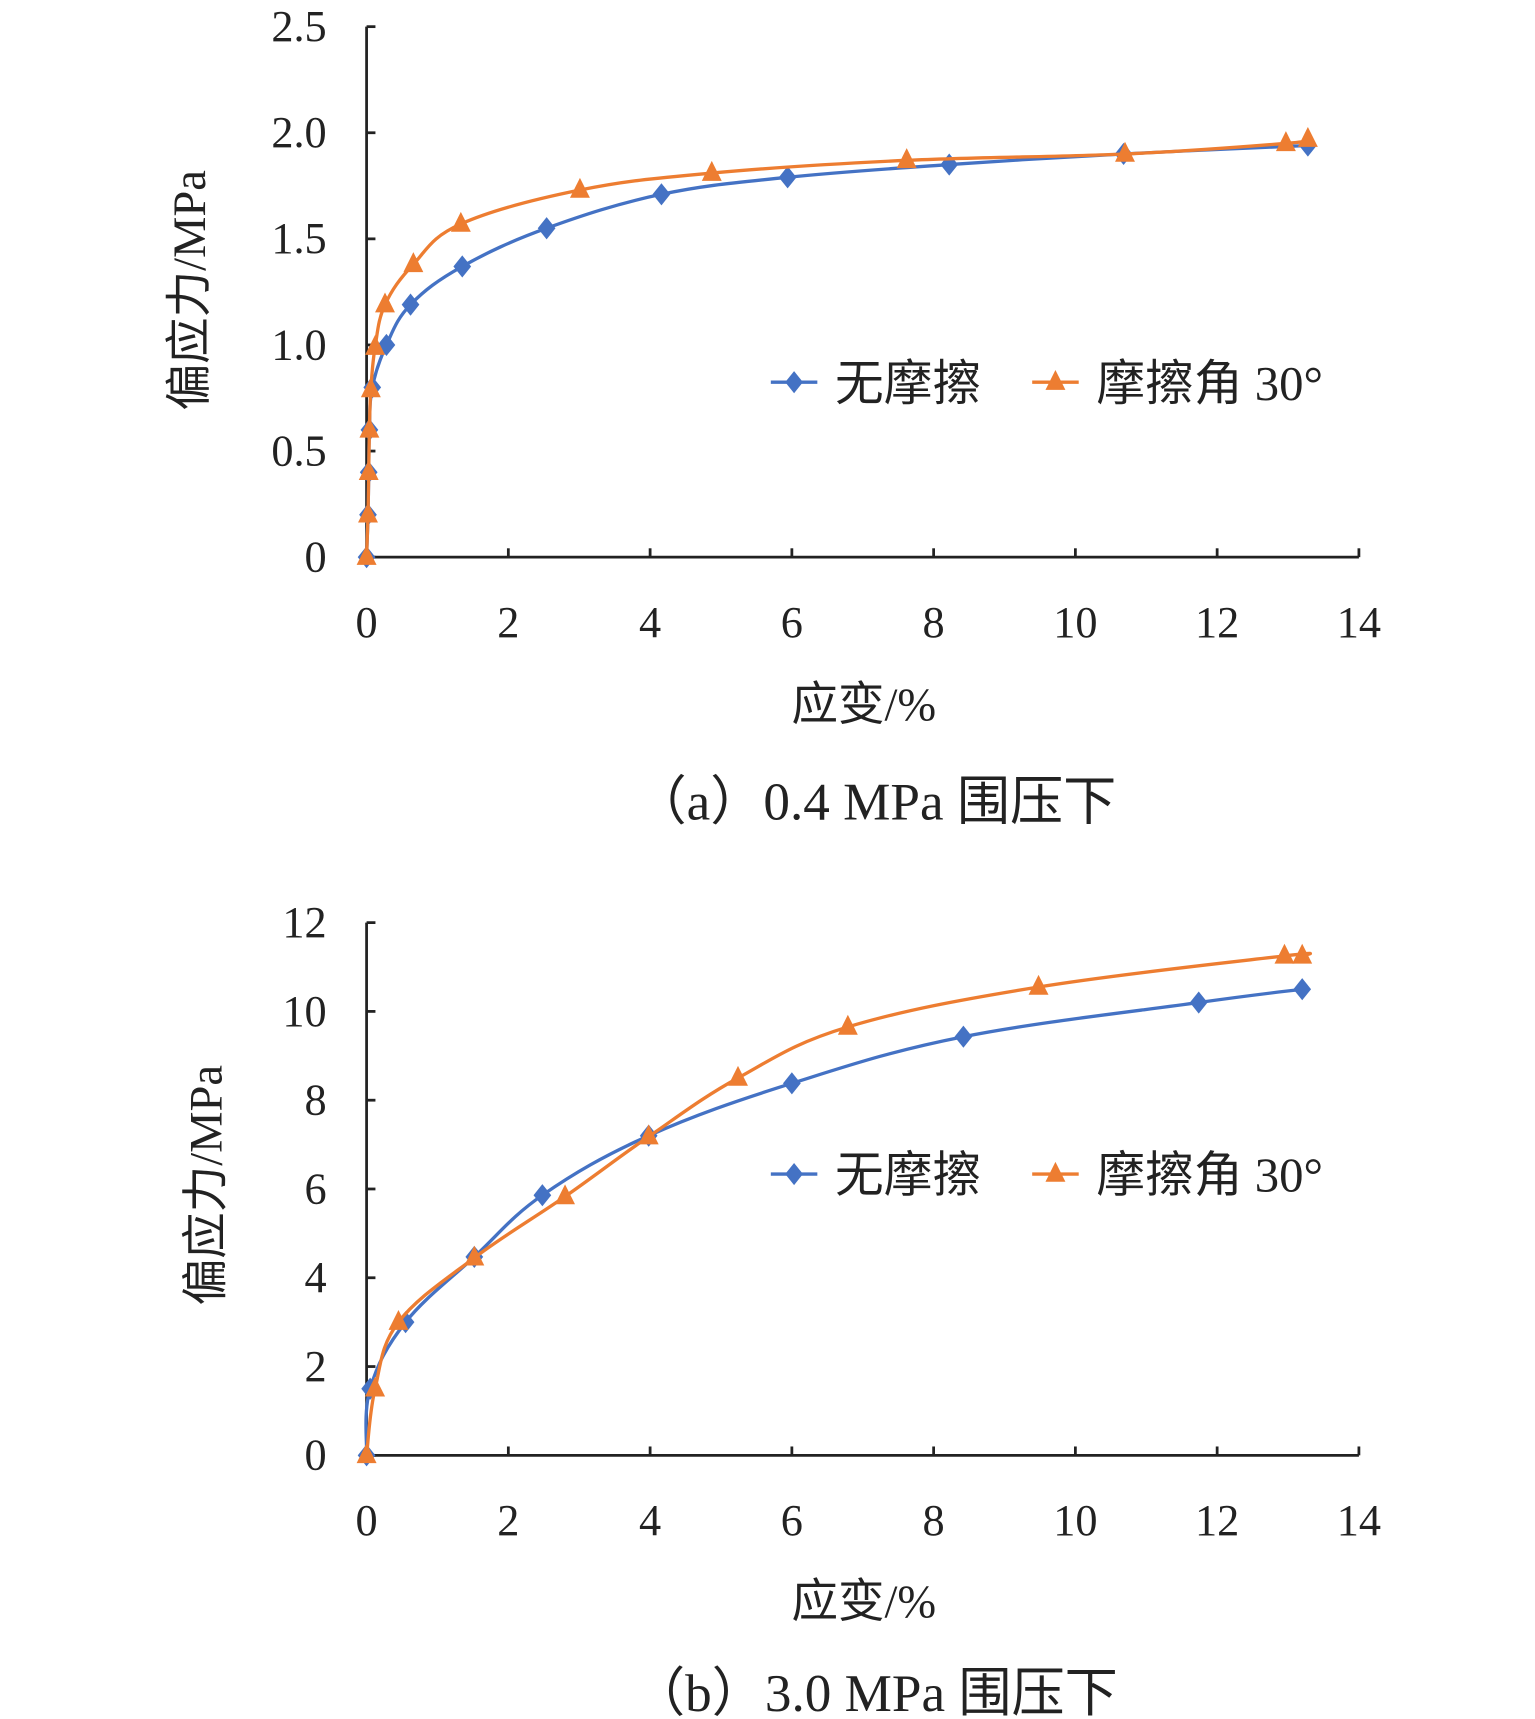 This screenshot has height=1719, width=1535. I want to click on chart-caption: （b）3.0 MPa 围压下, so click(875, 1692).